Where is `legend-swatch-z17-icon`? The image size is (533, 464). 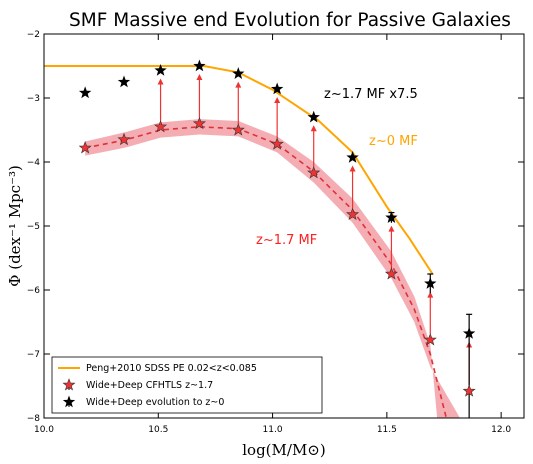
legend-swatch-z17-icon is located at coordinates (69, 384).